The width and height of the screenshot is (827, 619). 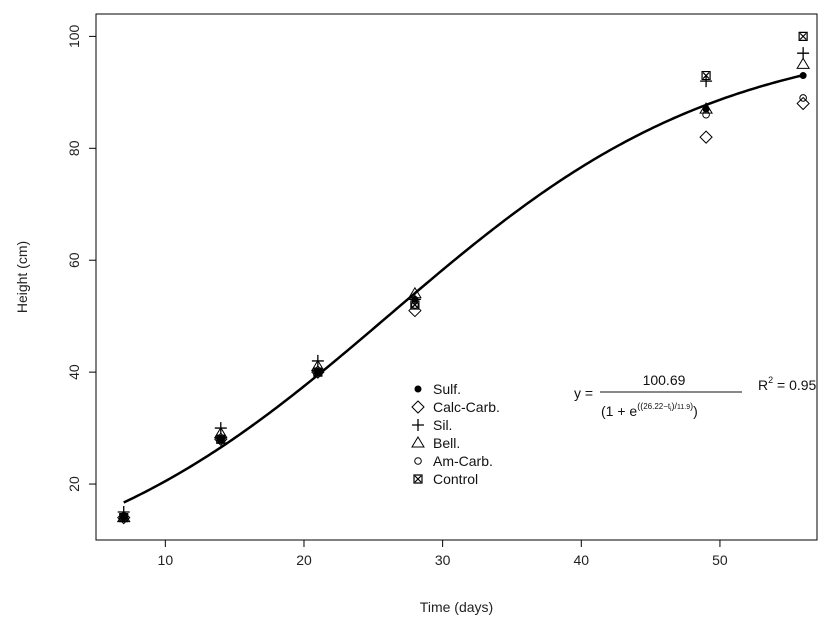 What do you see at coordinates (74, 484) in the screenshot?
I see `y-tick-label: 20` at bounding box center [74, 484].